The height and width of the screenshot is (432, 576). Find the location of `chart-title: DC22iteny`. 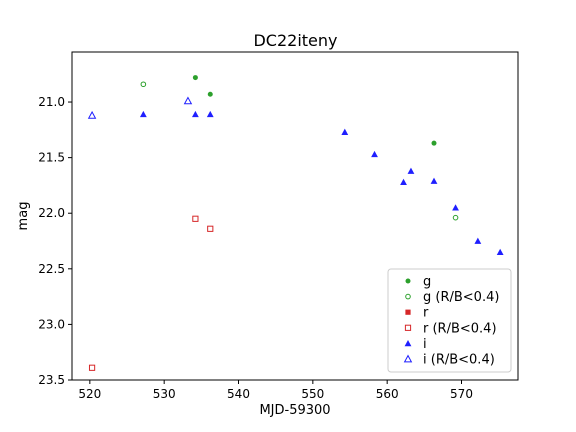

chart-title: DC22iteny is located at coordinates (295, 40).